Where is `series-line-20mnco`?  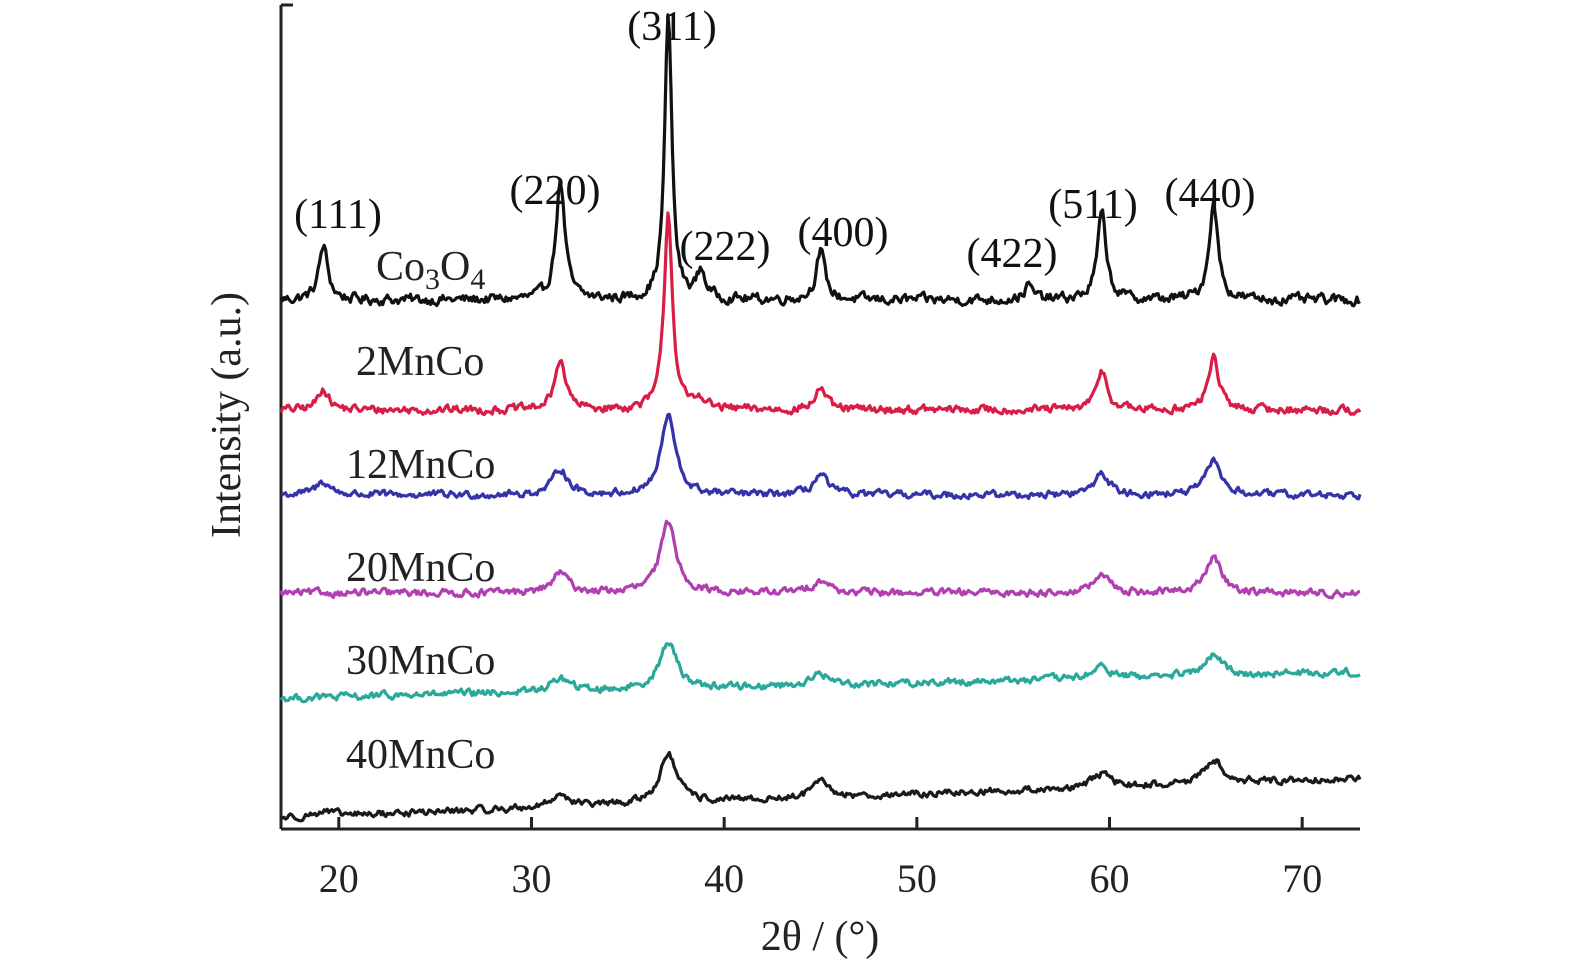 series-line-20mnco is located at coordinates (820, 559).